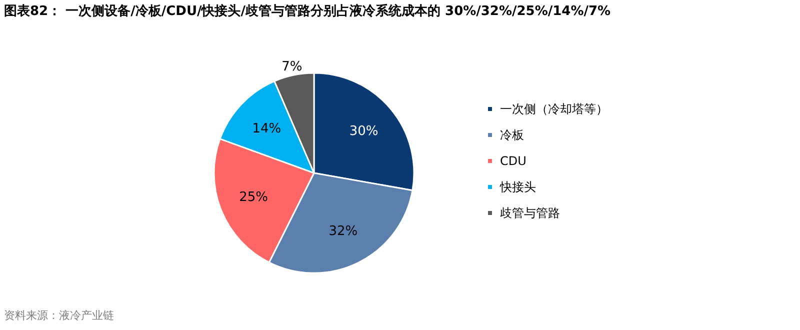 The height and width of the screenshot is (330, 800). I want to click on data-label: 14%, so click(267, 128).